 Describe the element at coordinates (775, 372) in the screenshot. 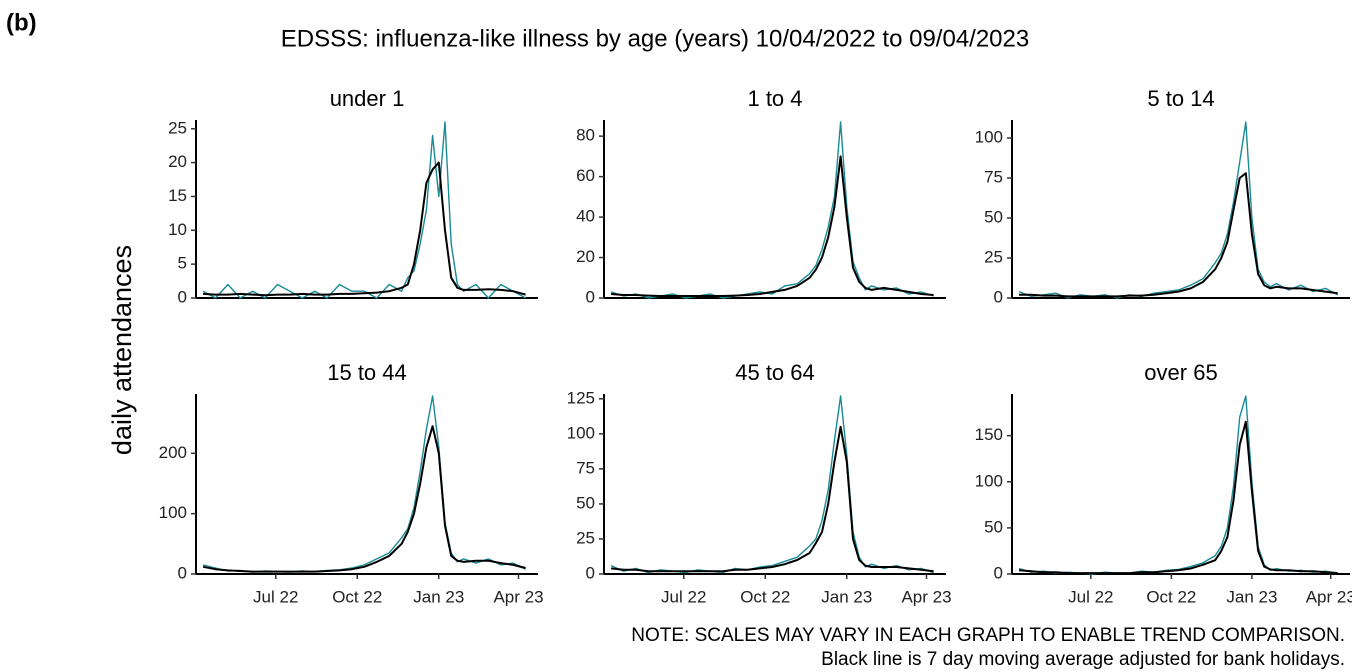

I see `panel-title: 45 to 64` at that location.